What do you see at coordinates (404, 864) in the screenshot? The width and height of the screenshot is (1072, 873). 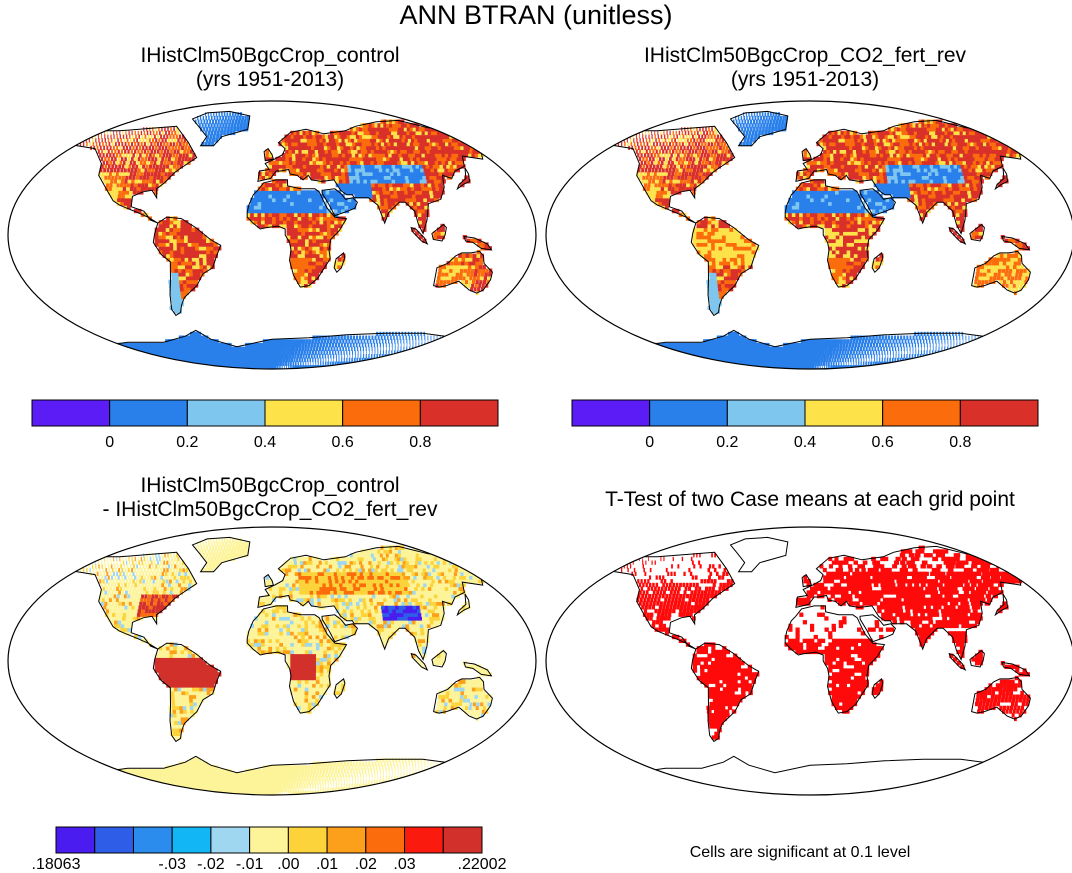 I see `colorbar-label: .03` at bounding box center [404, 864].